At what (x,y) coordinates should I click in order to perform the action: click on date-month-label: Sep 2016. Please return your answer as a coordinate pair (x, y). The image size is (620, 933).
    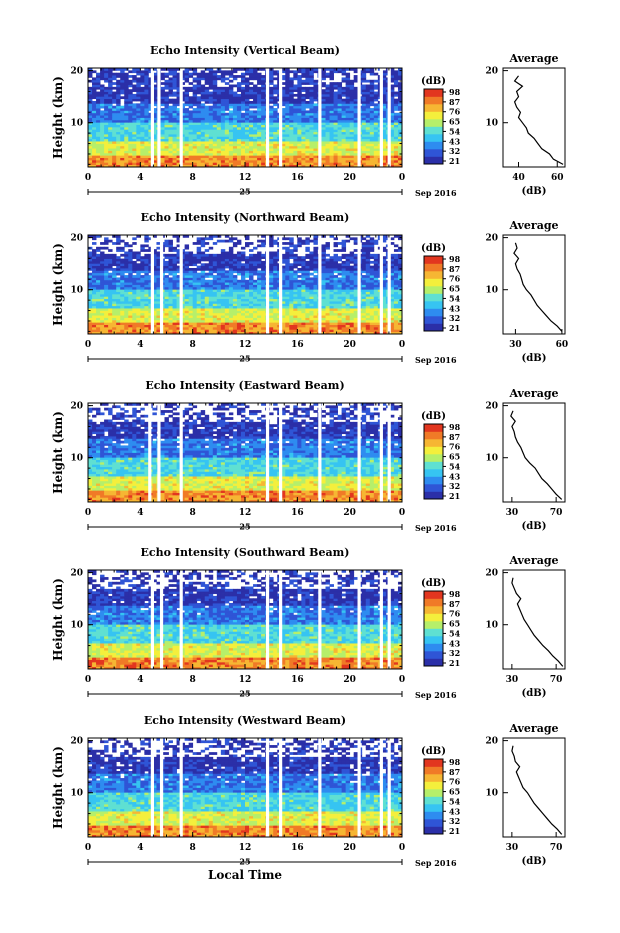
    Looking at the image, I should click on (436, 193).